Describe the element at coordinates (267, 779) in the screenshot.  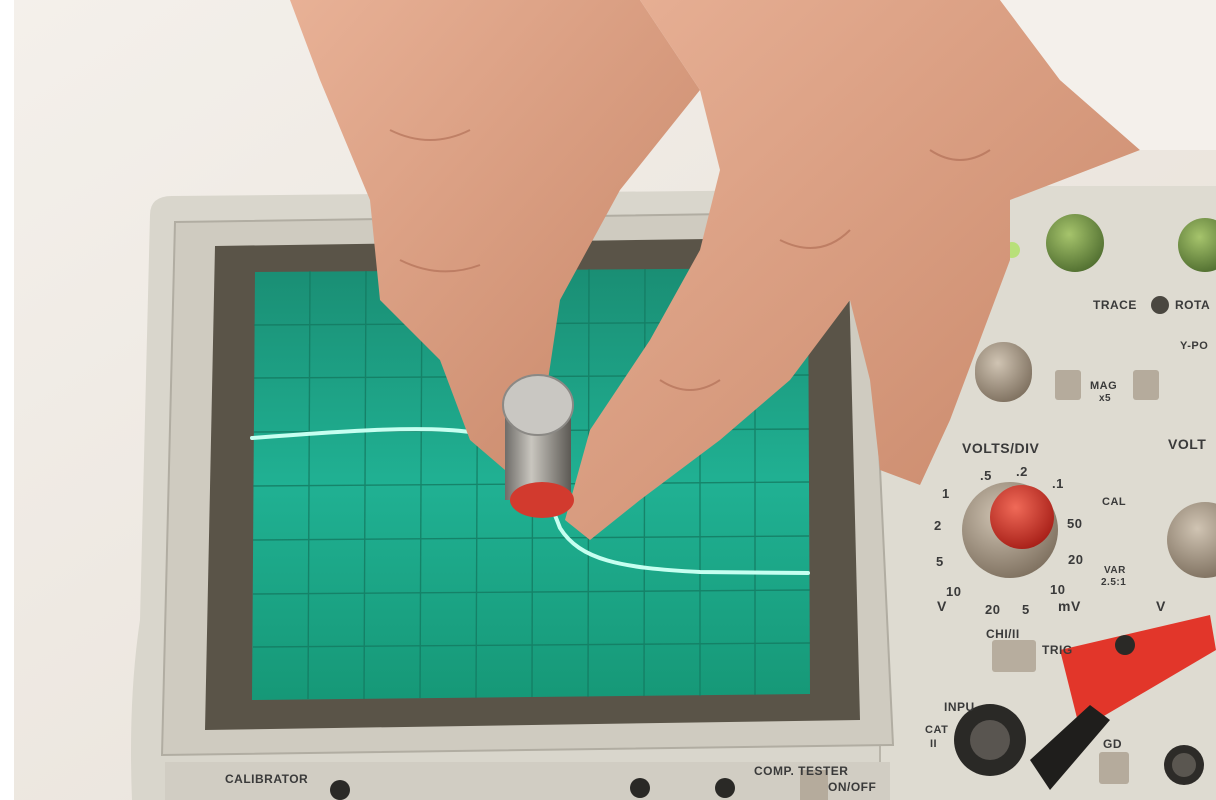
I see `calibrator-label: CALIBRATOR` at that location.